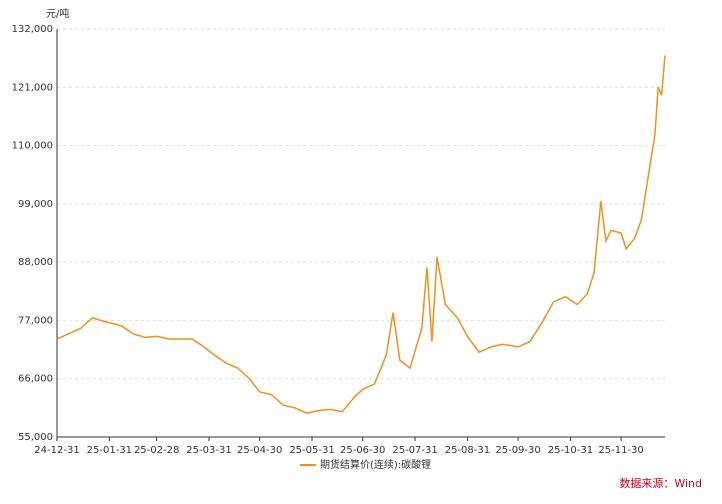 This screenshot has width=722, height=504. Describe the element at coordinates (414, 450) in the screenshot. I see `x-tick-label: 25-07-31` at that location.